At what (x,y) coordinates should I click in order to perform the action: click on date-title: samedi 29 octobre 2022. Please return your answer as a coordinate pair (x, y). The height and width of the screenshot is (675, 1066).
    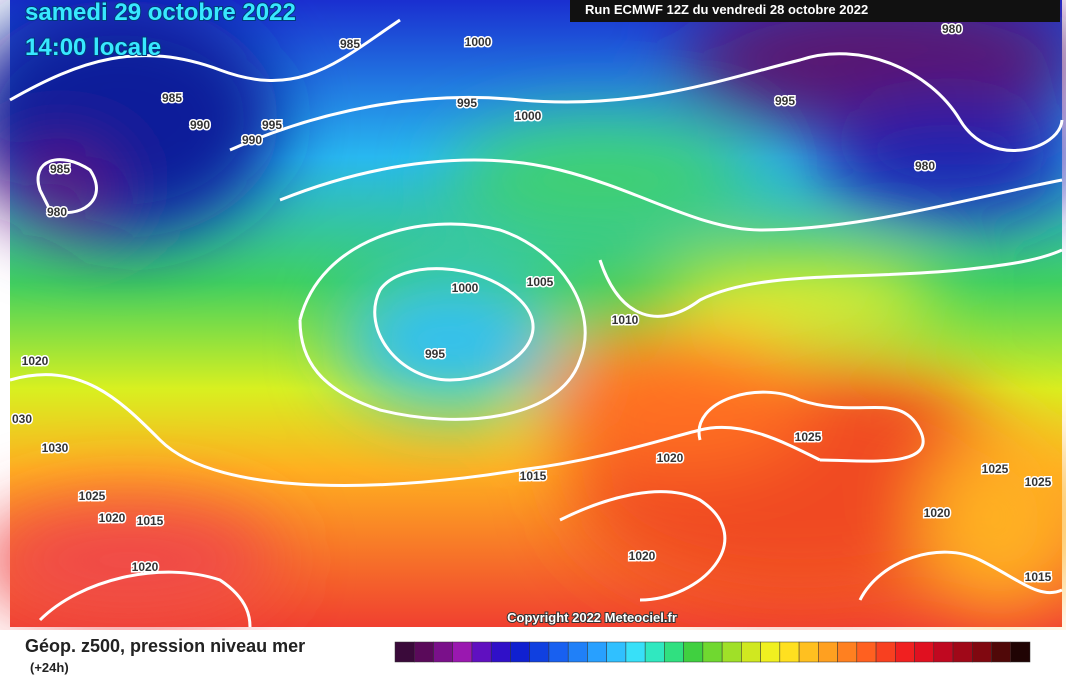
    Looking at the image, I should click on (160, 13).